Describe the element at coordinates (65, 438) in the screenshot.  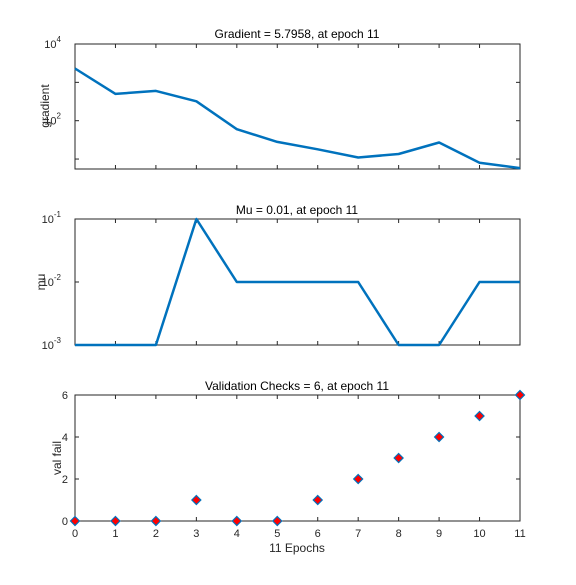
I see `val-fail-ytick-label: 4` at that location.